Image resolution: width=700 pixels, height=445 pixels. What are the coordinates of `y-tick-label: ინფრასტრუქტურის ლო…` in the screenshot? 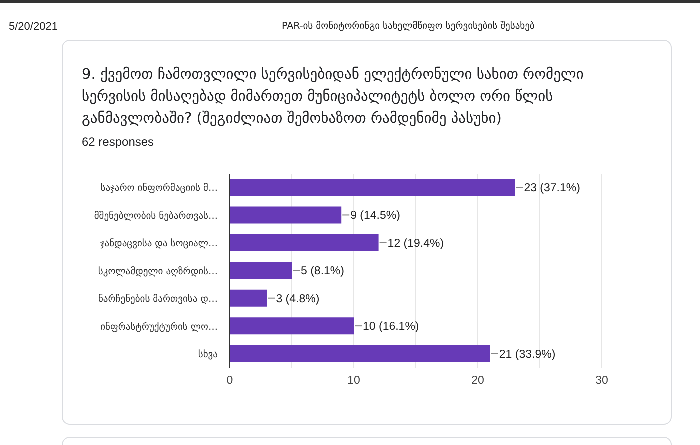 It's located at (159, 327).